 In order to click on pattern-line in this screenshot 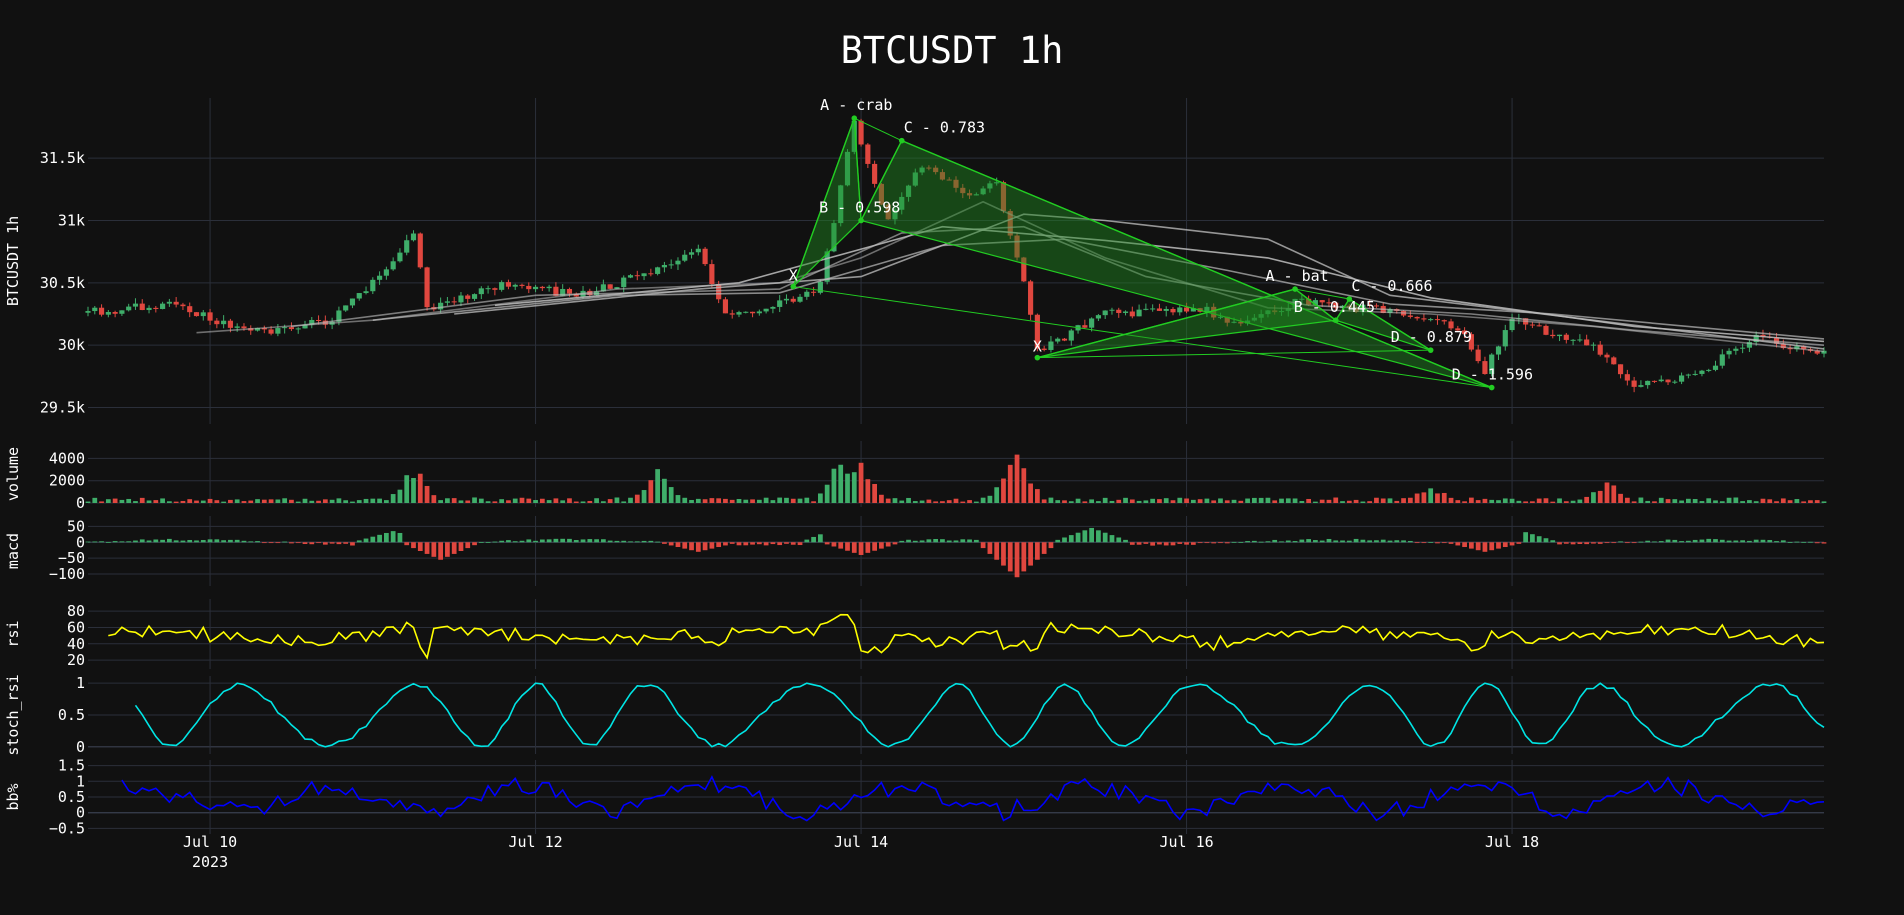, I will do `click(878, 129)`.